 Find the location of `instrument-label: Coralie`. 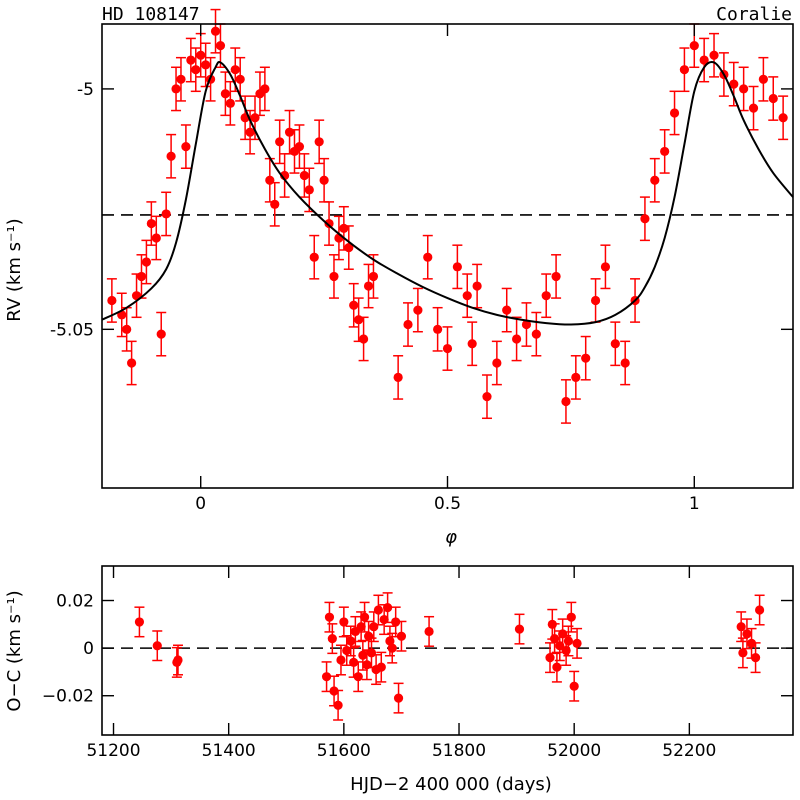

instrument-label: Coralie is located at coordinates (754, 14).